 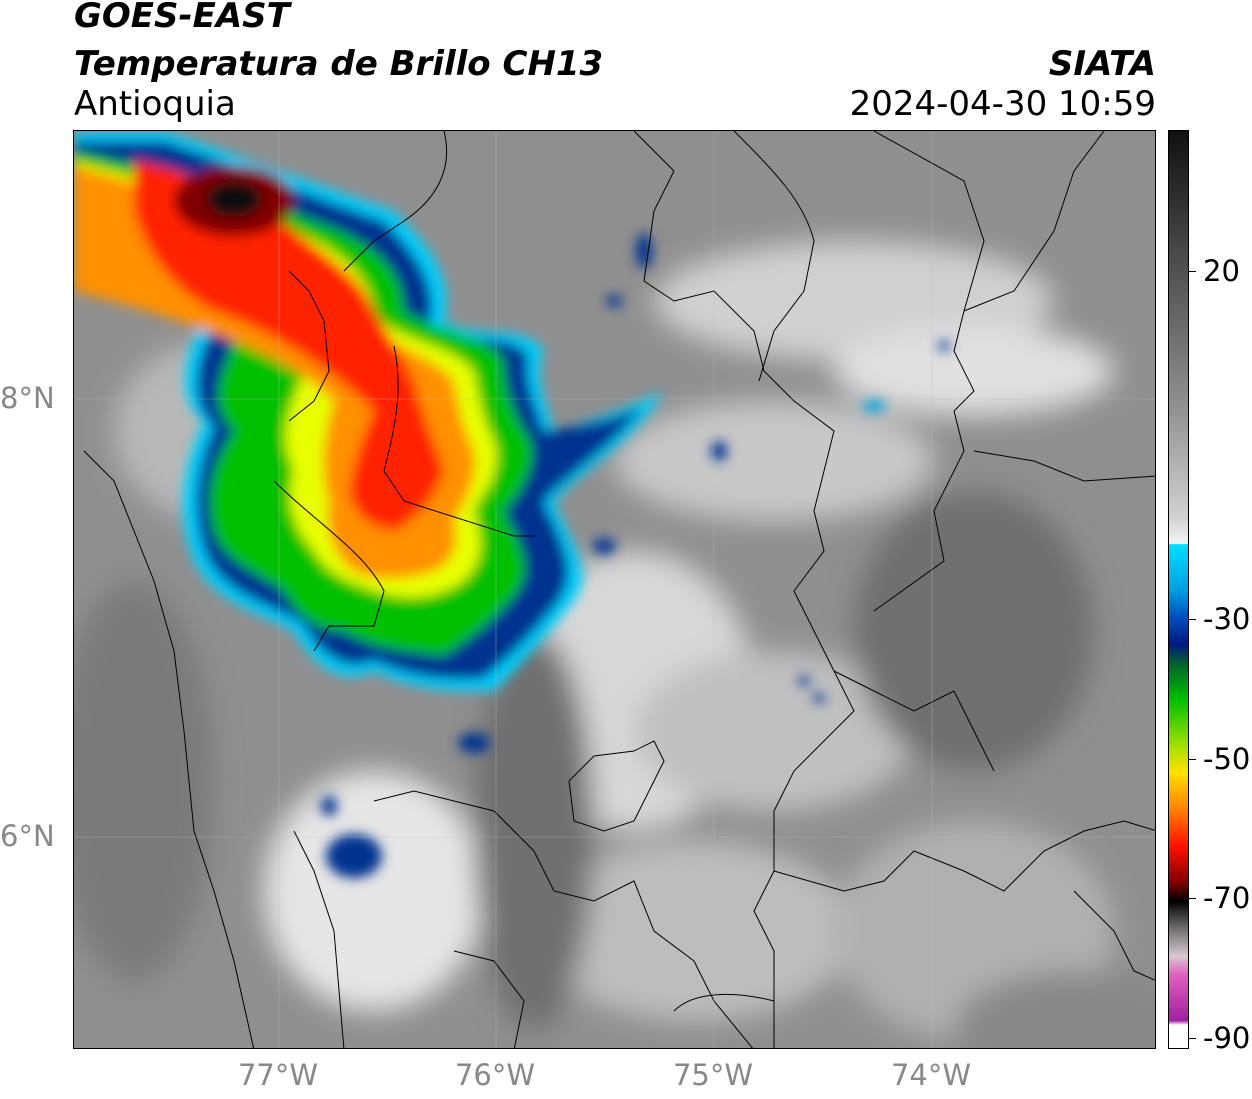 I want to click on x-tick-label: 76°W, so click(x=495, y=1075).